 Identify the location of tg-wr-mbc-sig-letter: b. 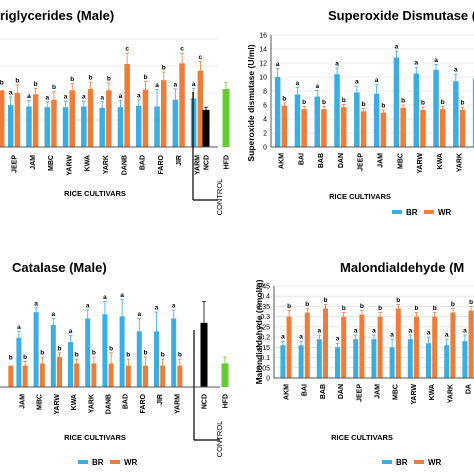
(54, 87).